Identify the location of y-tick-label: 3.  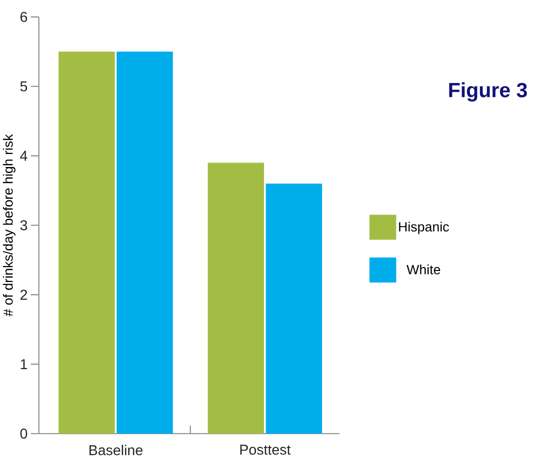
(24, 225).